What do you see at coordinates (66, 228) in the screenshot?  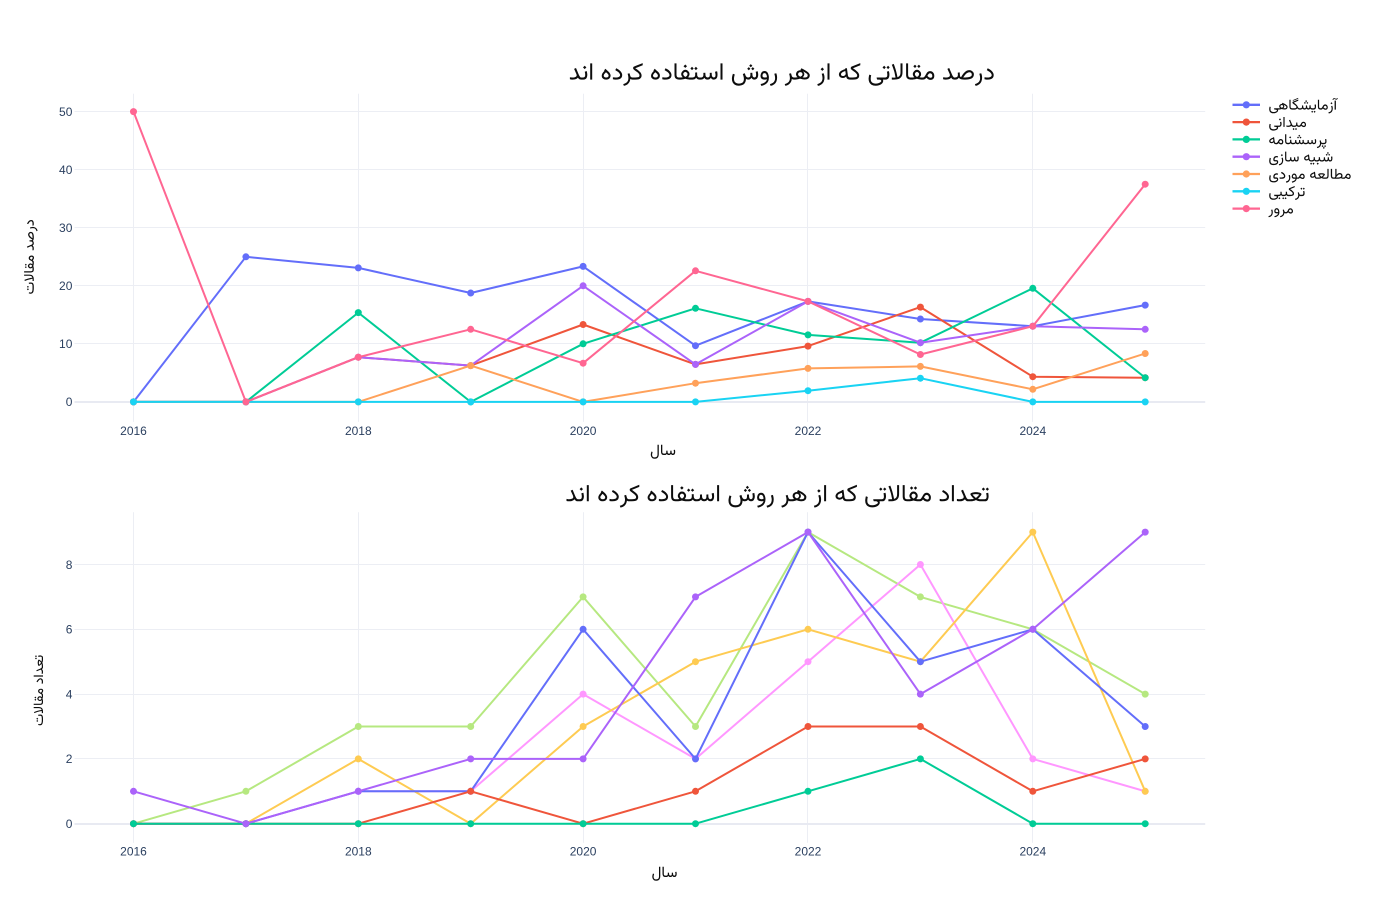 I see `svg-text: 30` at bounding box center [66, 228].